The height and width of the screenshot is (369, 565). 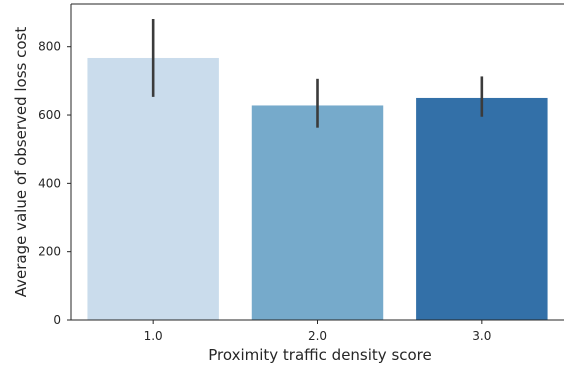 What do you see at coordinates (49, 115) in the screenshot?
I see `y-tick-label: 600` at bounding box center [49, 115].